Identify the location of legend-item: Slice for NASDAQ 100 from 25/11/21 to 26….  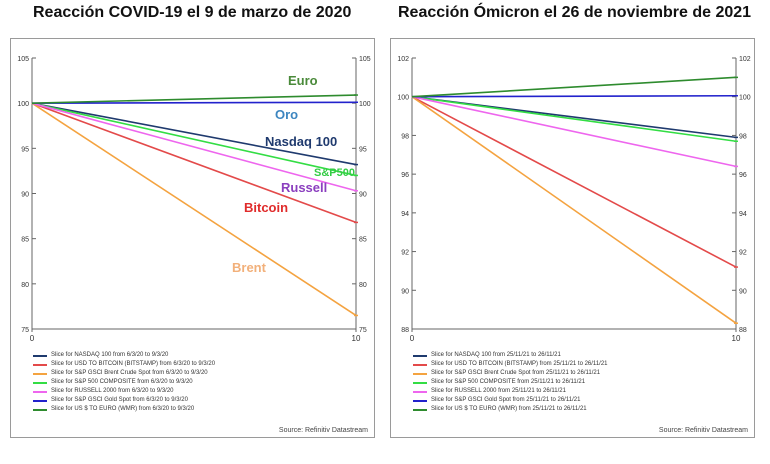
(510, 355).